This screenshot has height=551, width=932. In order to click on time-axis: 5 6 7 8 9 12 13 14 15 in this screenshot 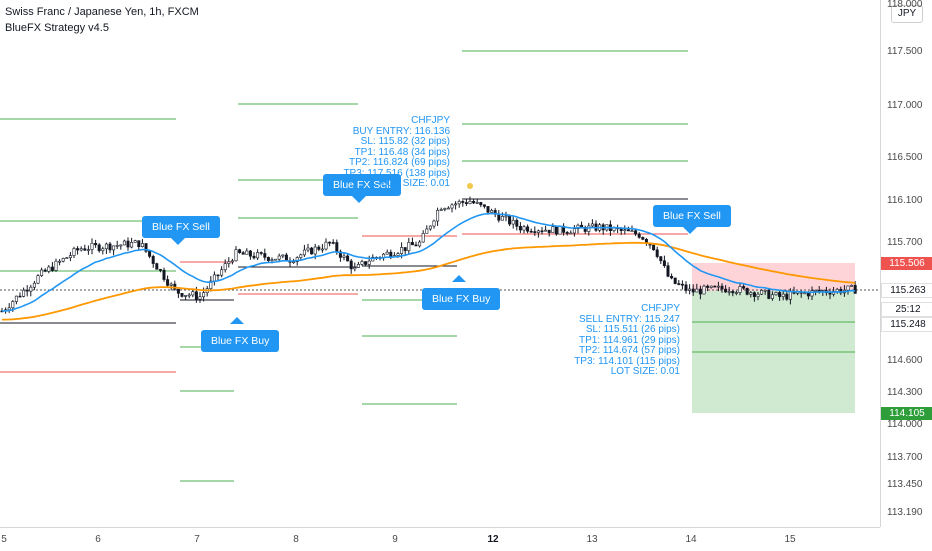, I will do `click(440, 539)`.